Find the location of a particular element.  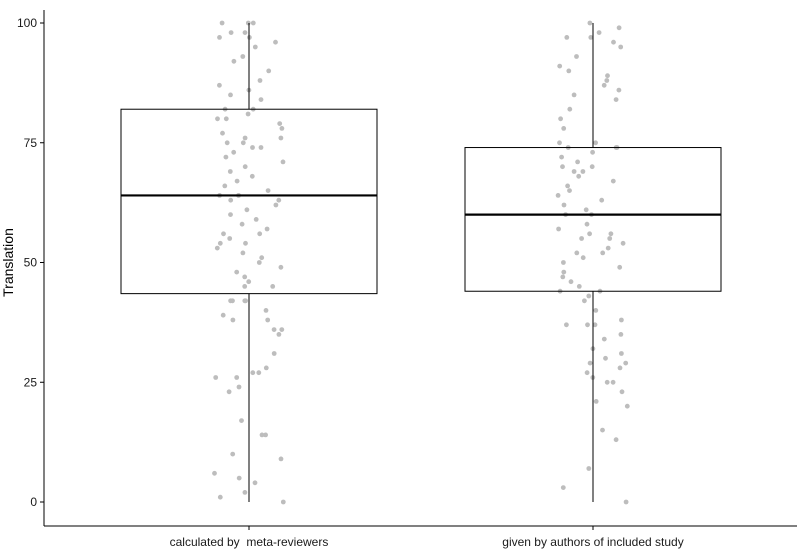

y-tick-label: 50 is located at coordinates (31, 263).